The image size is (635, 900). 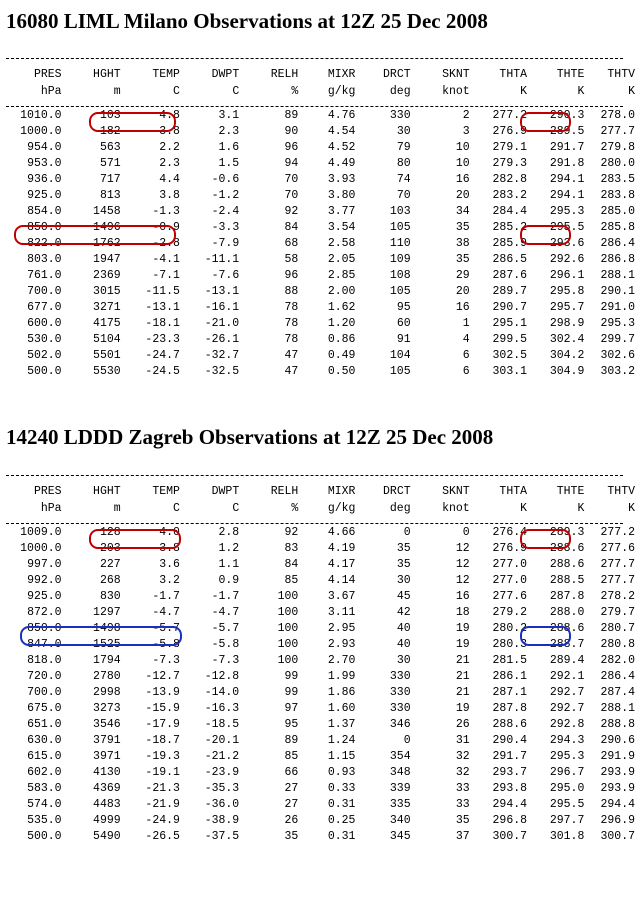 What do you see at coordinates (403, 660) in the screenshot?
I see `table-cell: 30` at bounding box center [403, 660].